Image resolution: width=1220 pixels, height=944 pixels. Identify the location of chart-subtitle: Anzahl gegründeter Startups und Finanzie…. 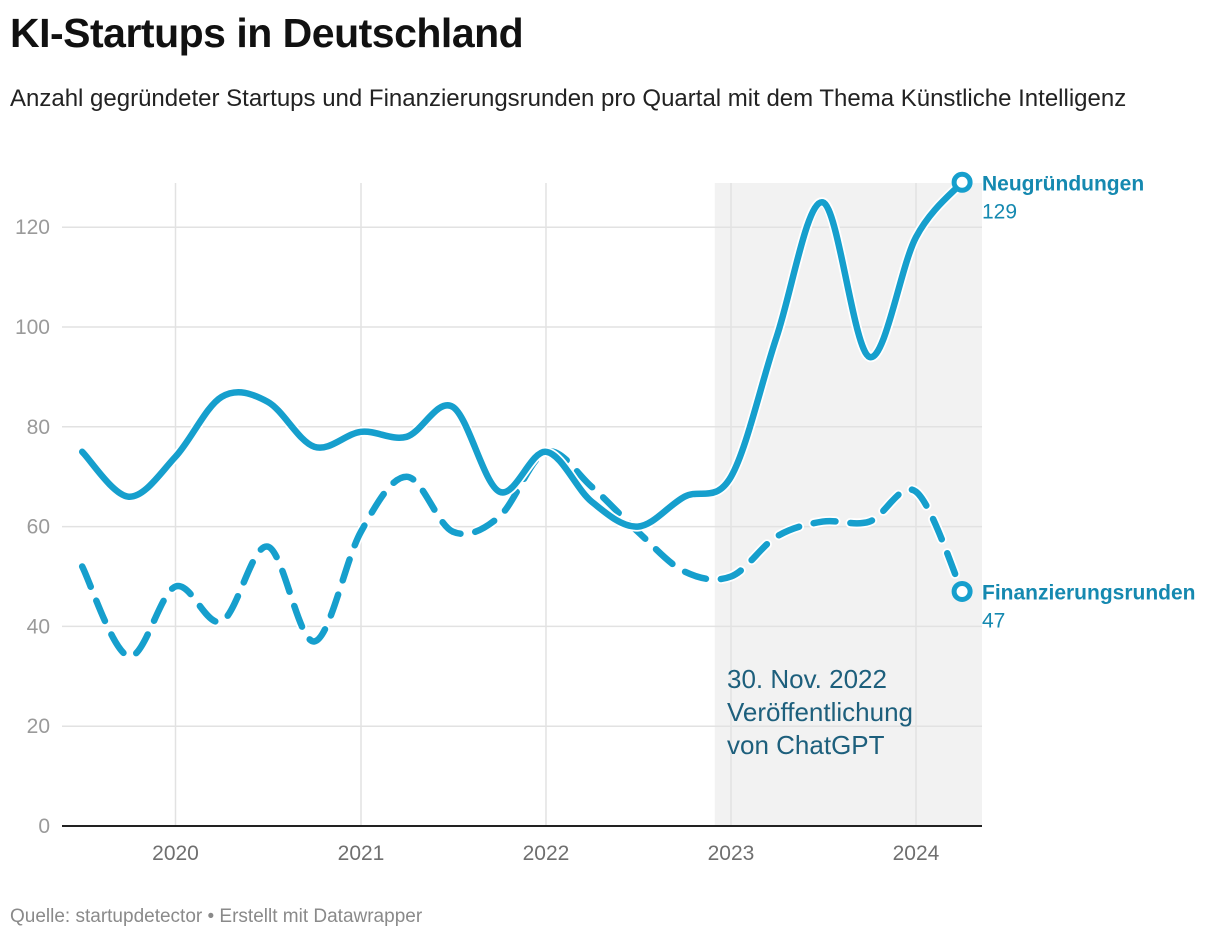
(568, 98).